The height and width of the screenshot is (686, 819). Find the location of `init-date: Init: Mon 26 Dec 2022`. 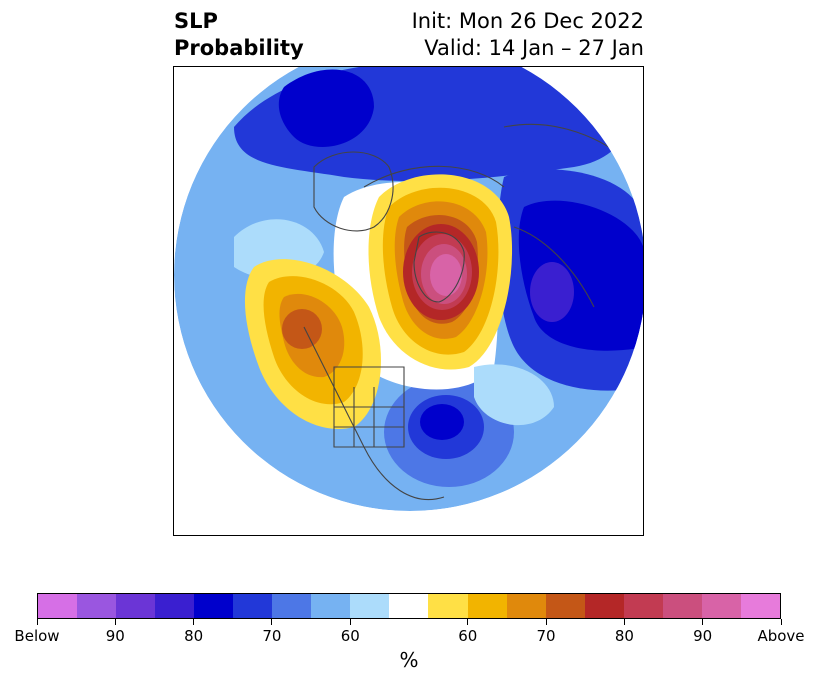

init-date: Init: Mon 26 Dec 2022 is located at coordinates (527, 21).